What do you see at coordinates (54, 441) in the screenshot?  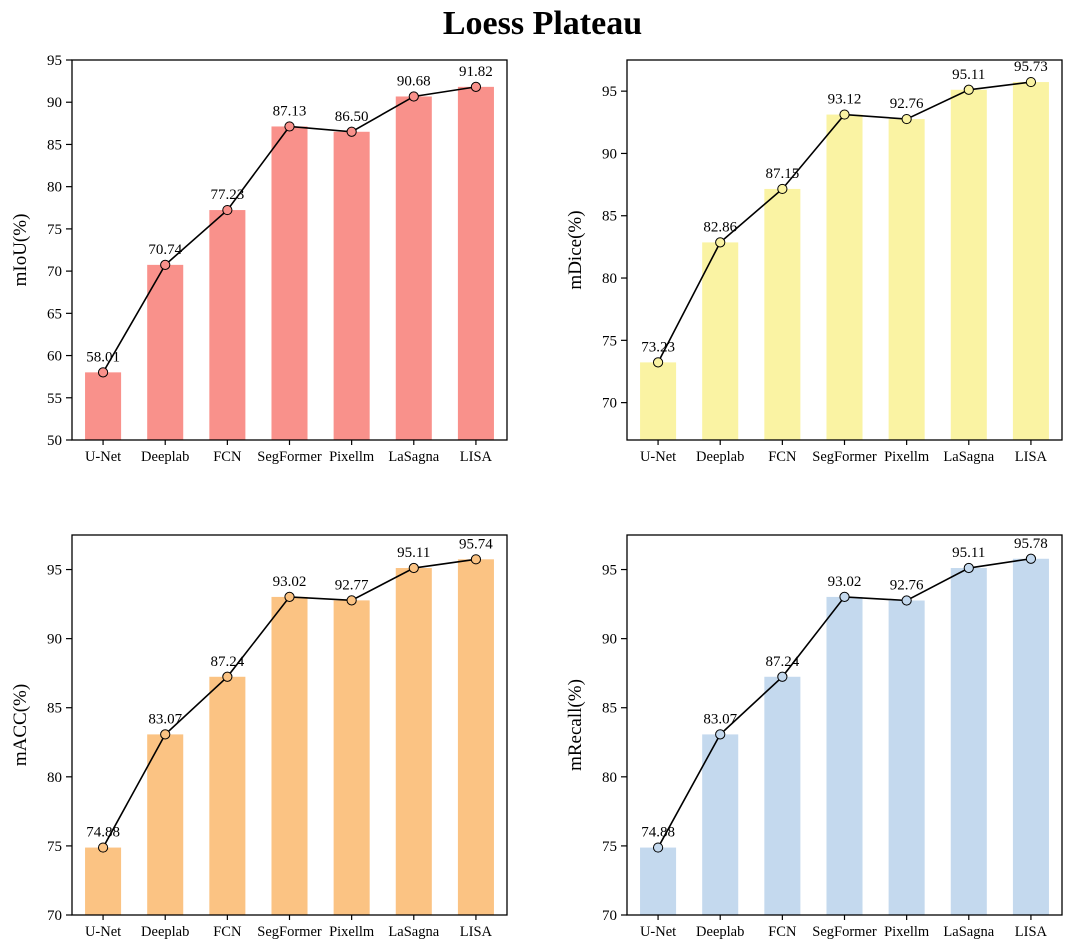 I see `y-tick-label: 50` at bounding box center [54, 441].